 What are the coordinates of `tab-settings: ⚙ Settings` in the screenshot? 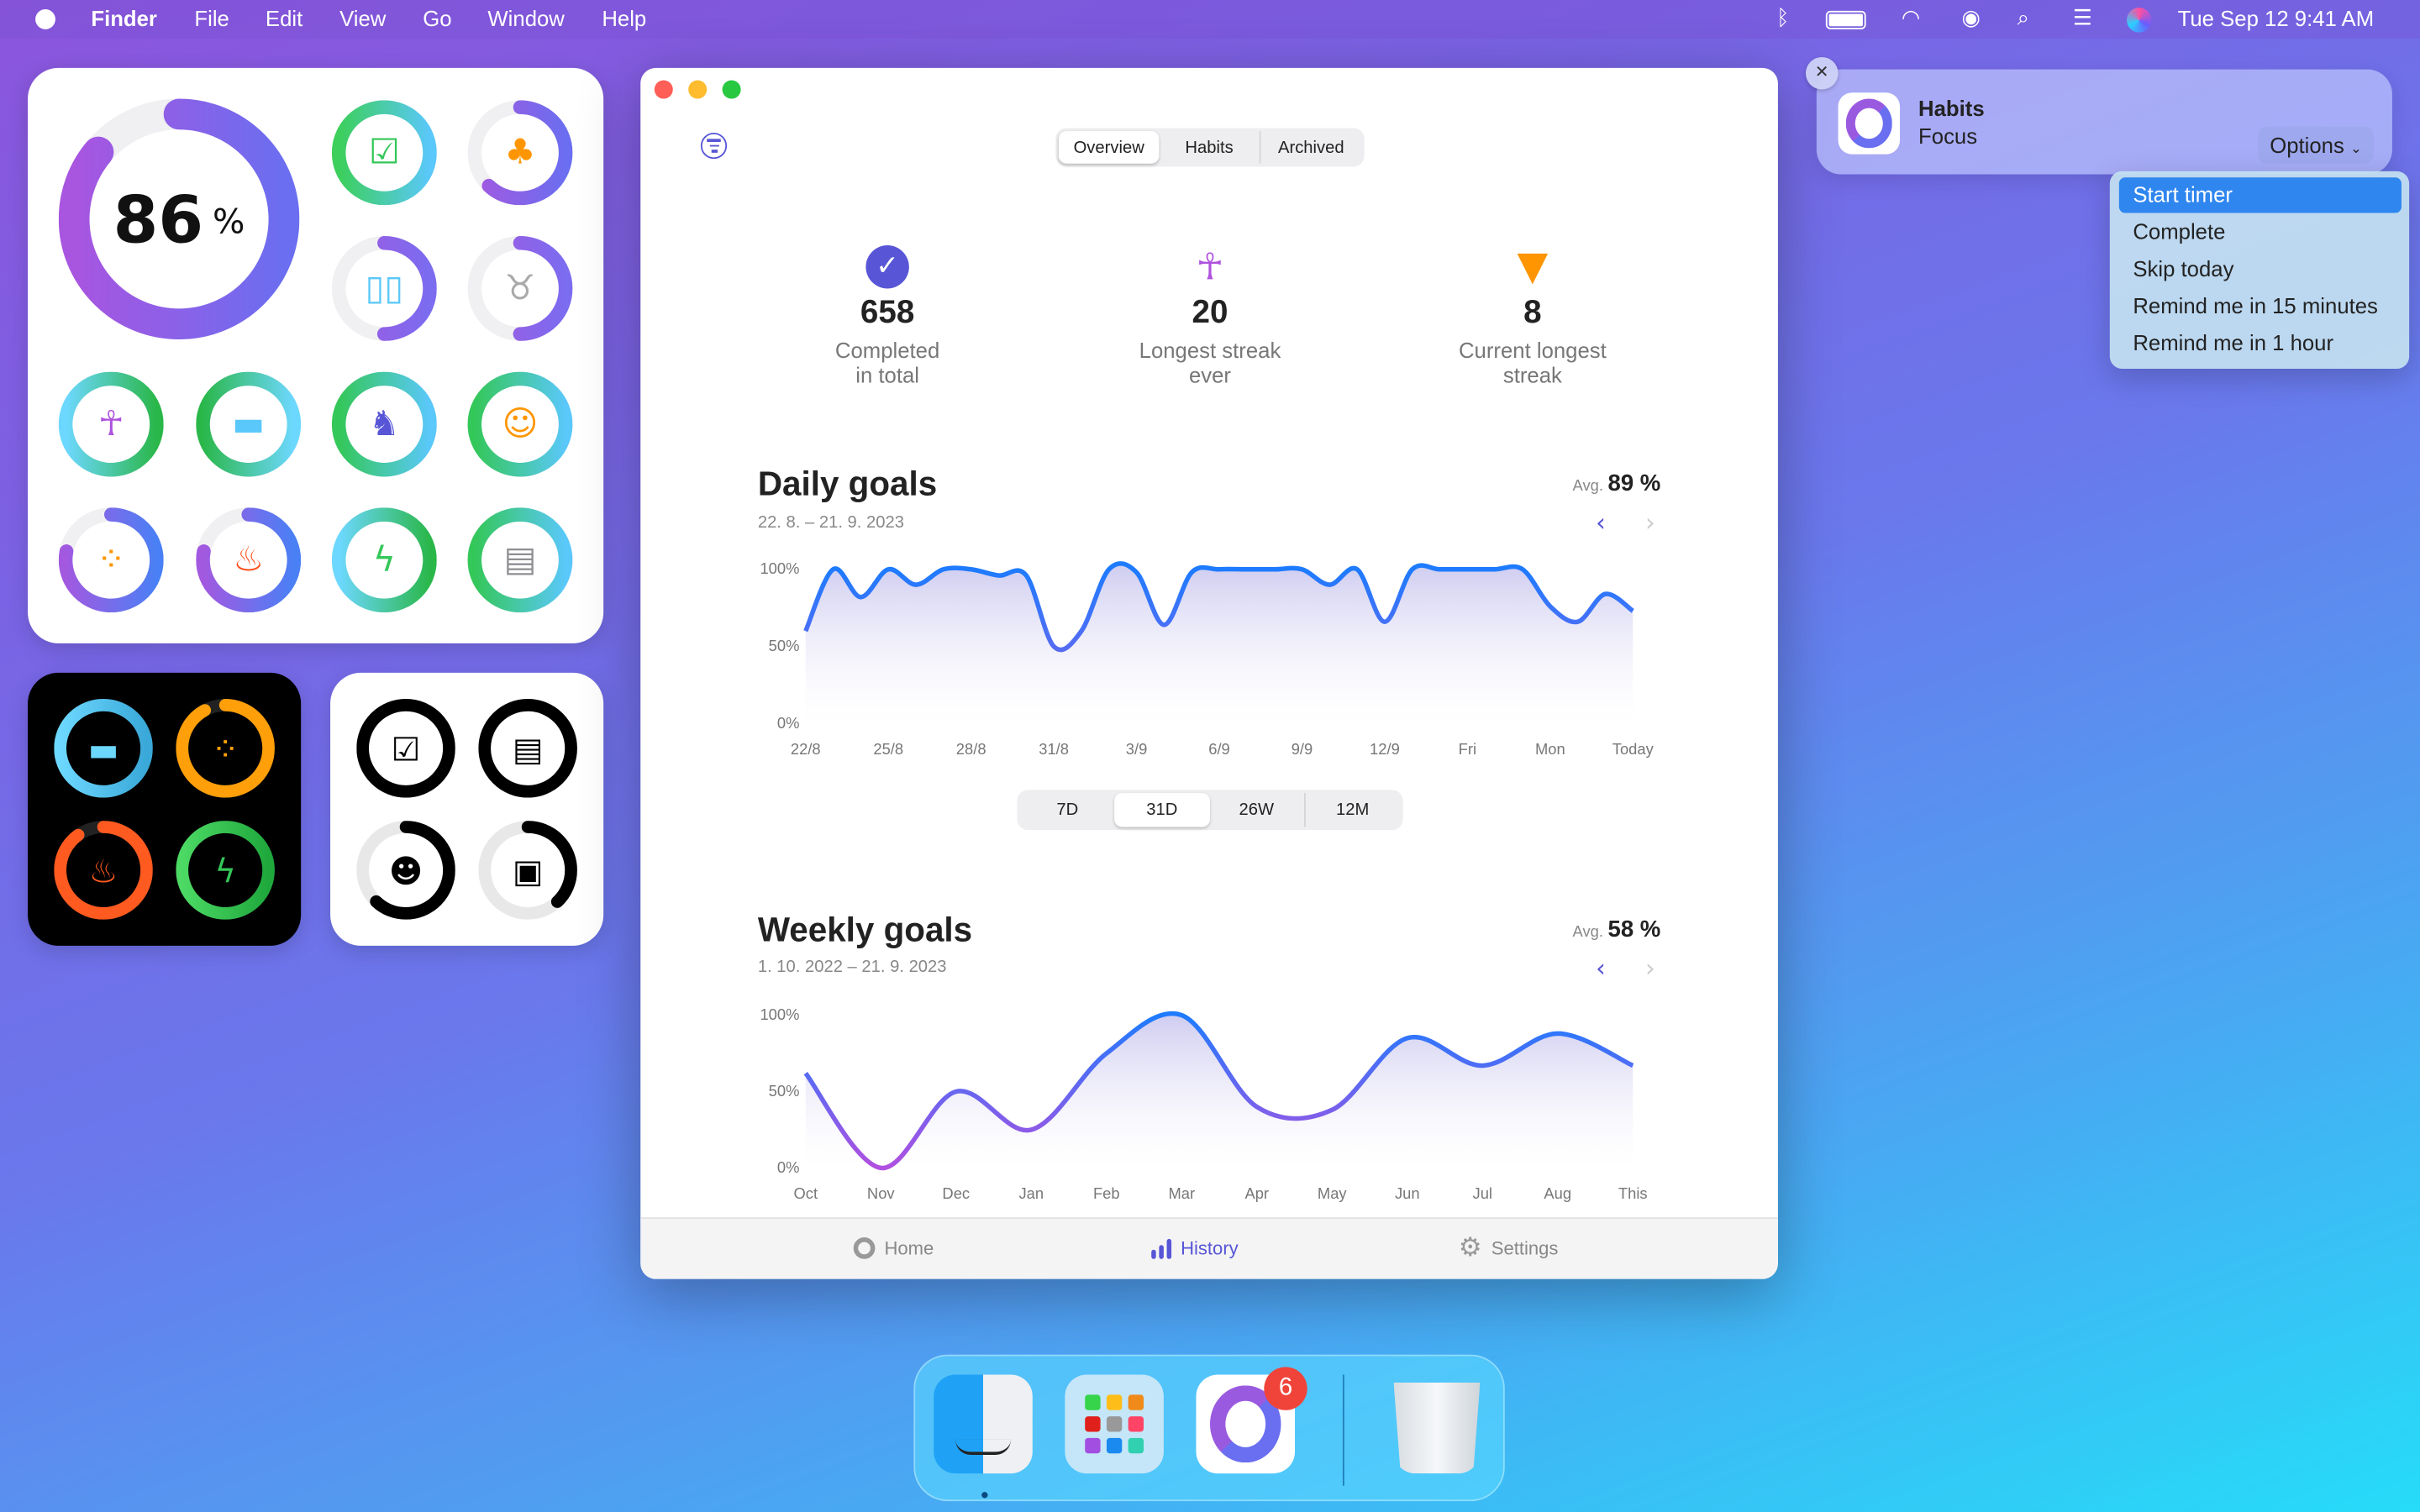 It's located at (1509, 1248).